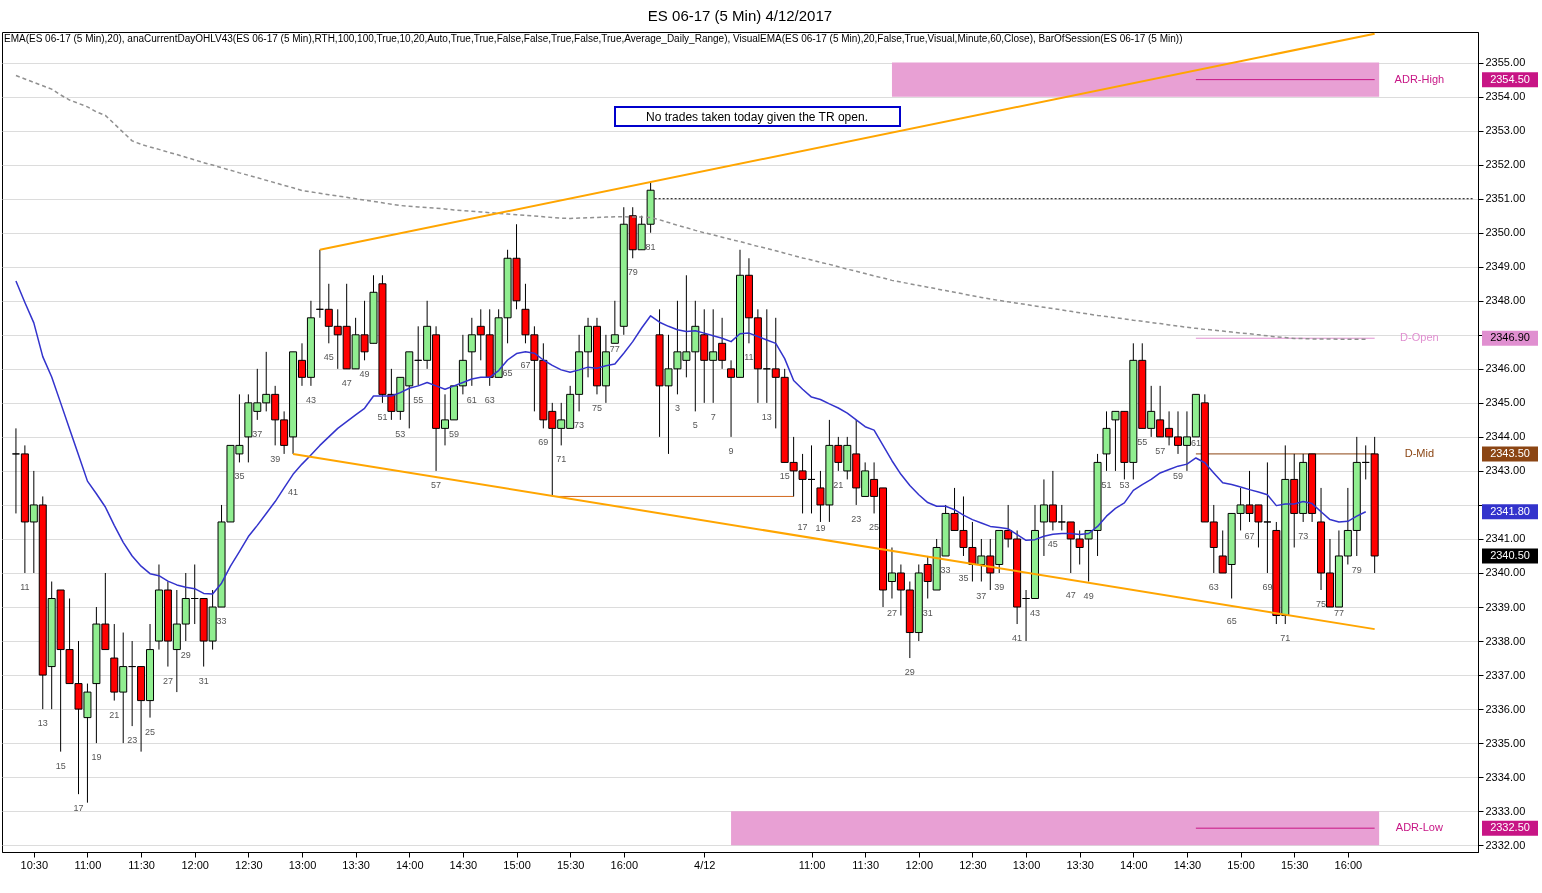 The image size is (1542, 893). What do you see at coordinates (614, 322) in the screenshot?
I see `candlestick` at bounding box center [614, 322].